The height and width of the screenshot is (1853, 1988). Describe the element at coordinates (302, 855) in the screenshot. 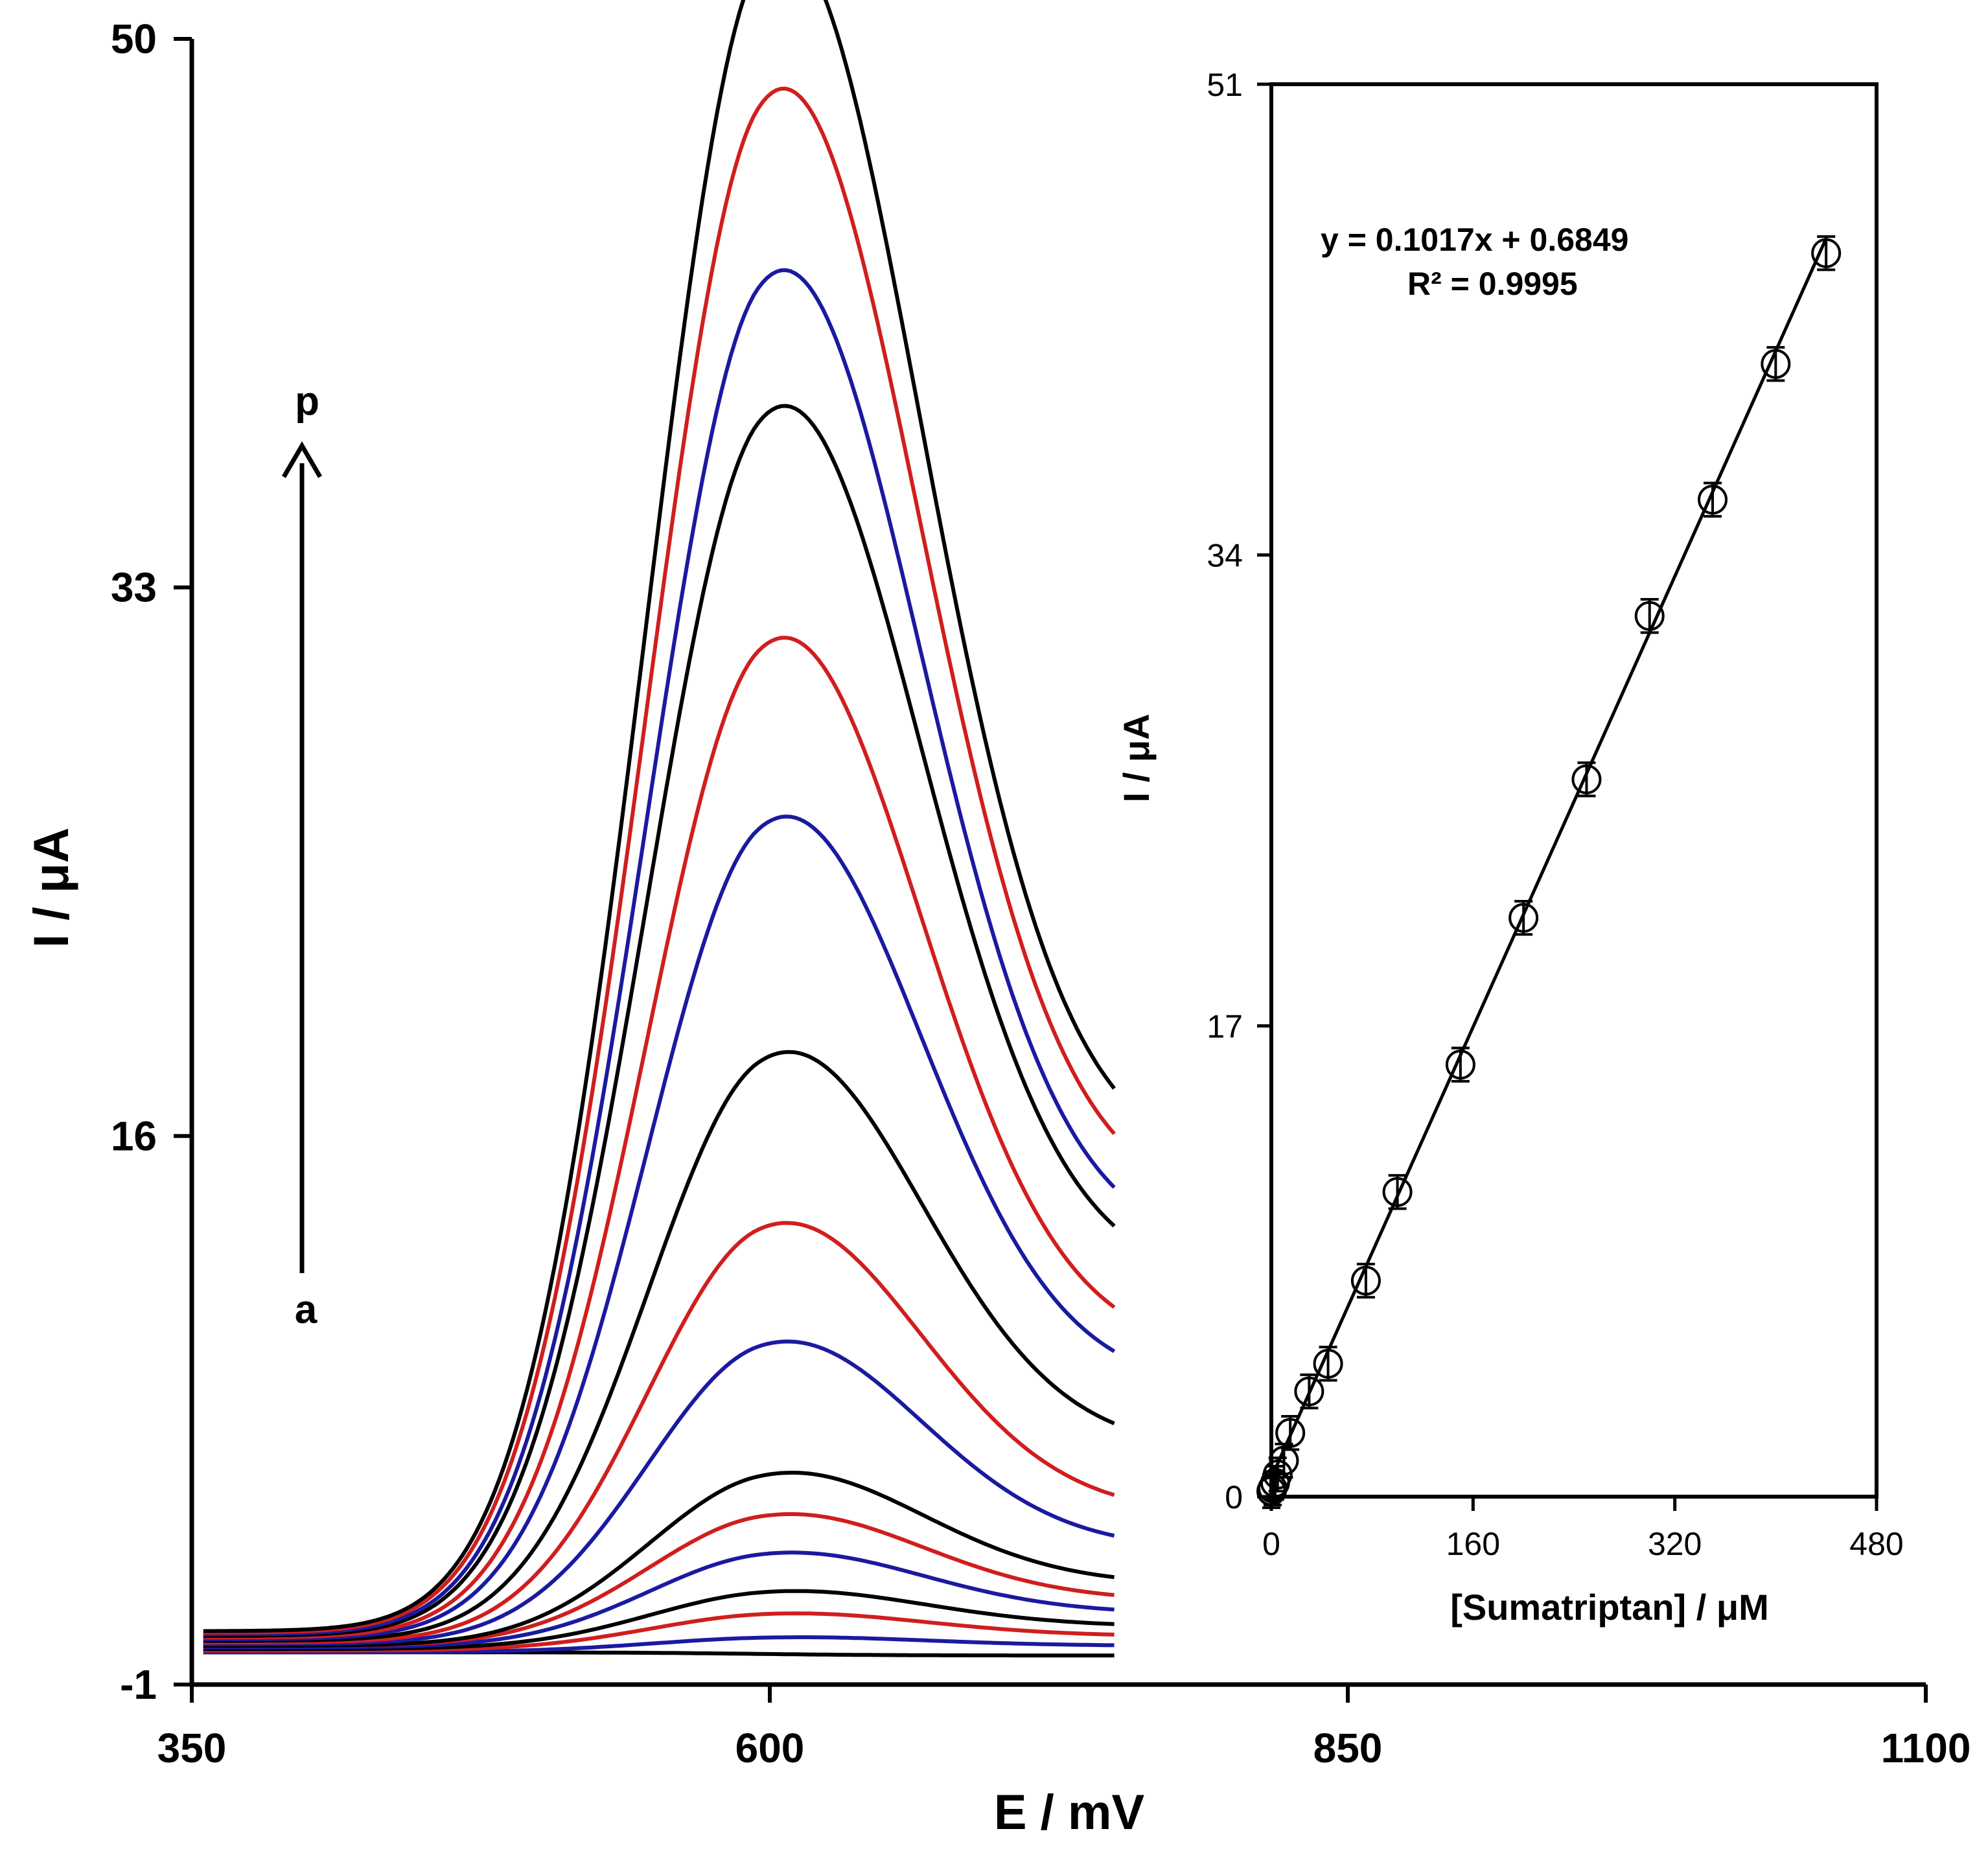

I see `series-direction-arrow: p a` at that location.